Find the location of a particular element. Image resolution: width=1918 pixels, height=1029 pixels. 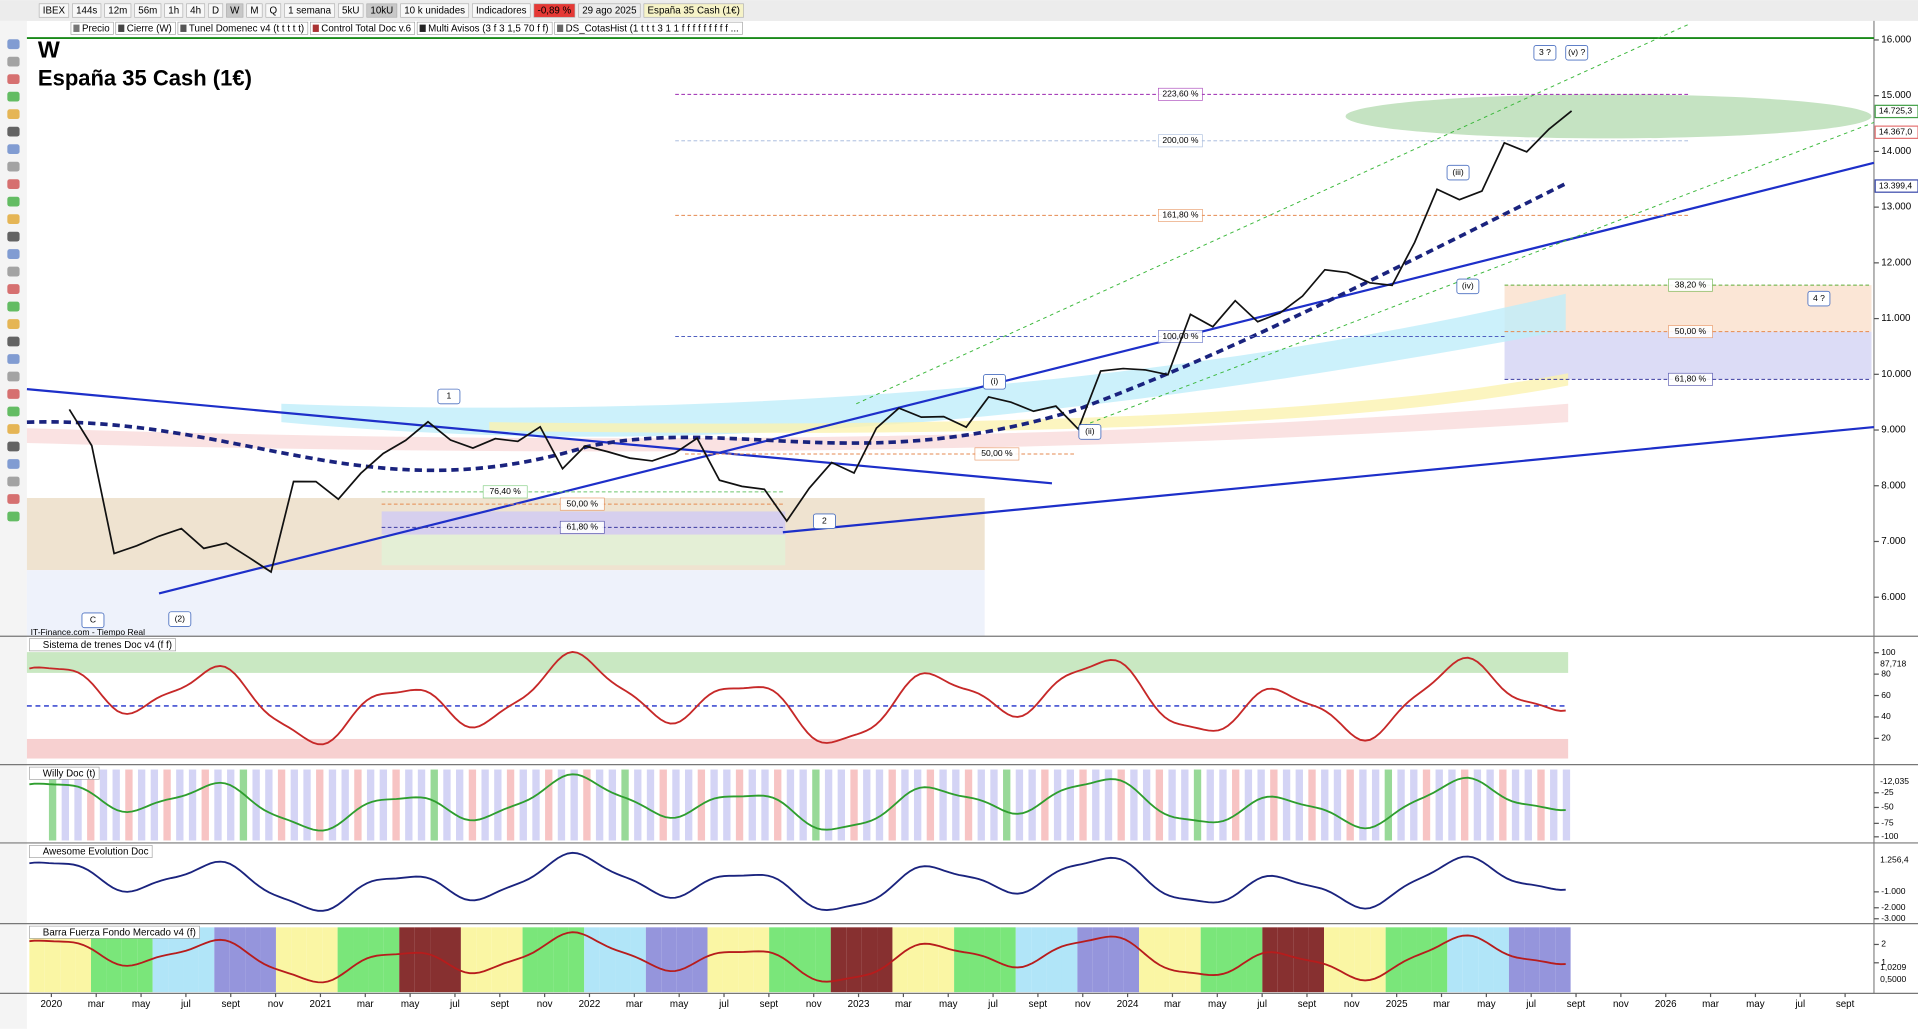

band is located at coordinates (923, 365).